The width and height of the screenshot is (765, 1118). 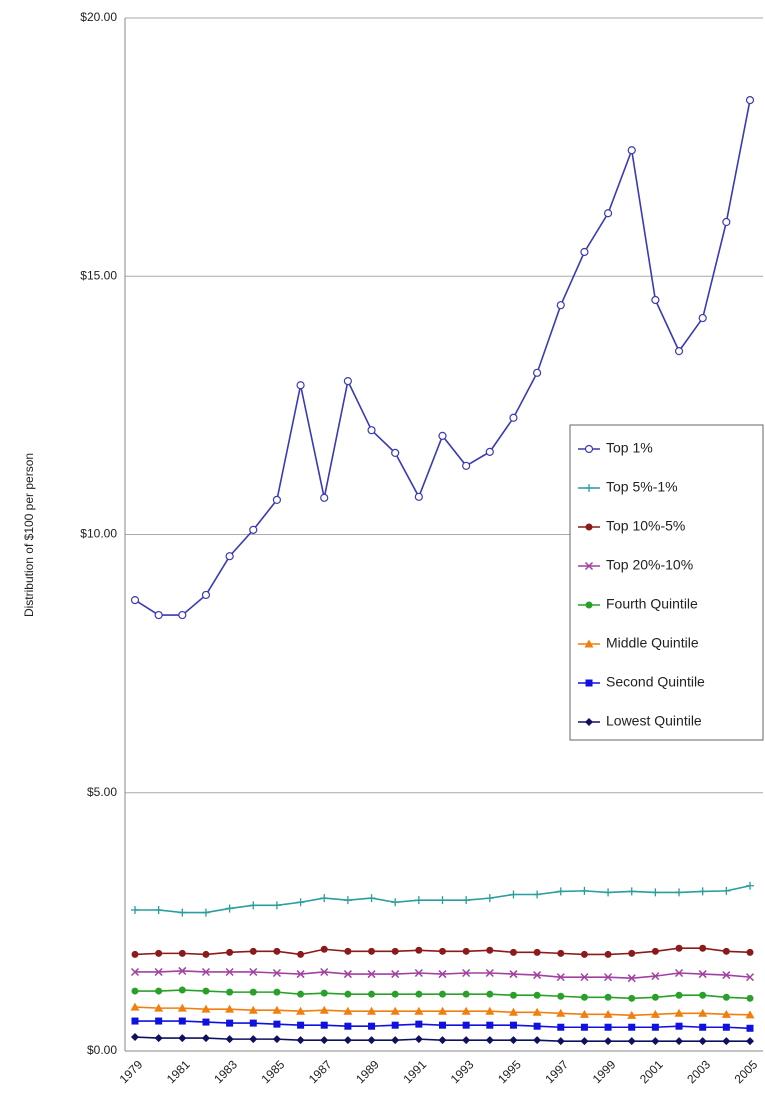 What do you see at coordinates (509, 1071) in the screenshot?
I see `x-tick-label: 1995` at bounding box center [509, 1071].